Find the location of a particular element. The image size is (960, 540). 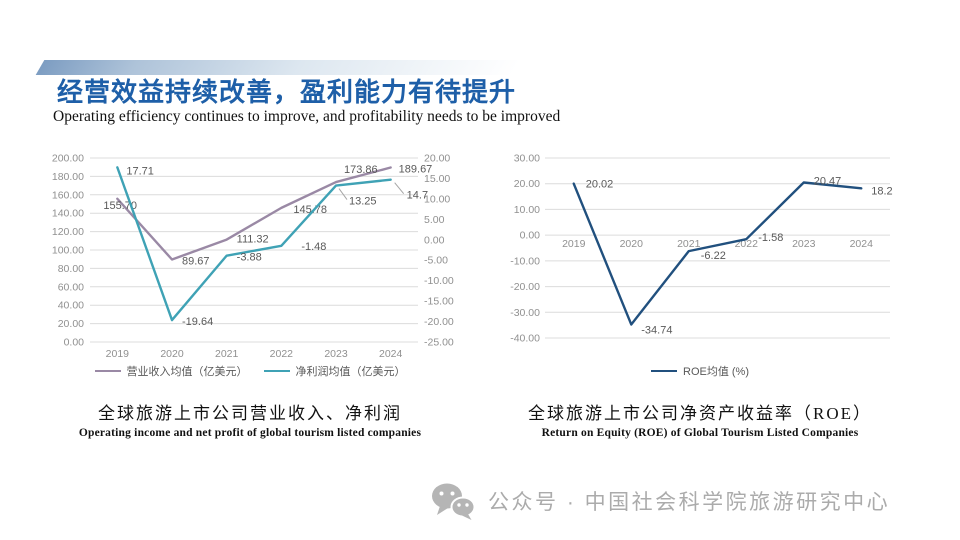

watermark: 公众号 · 中国社会科学院旅游研究中心 is located at coordinates (660, 501).